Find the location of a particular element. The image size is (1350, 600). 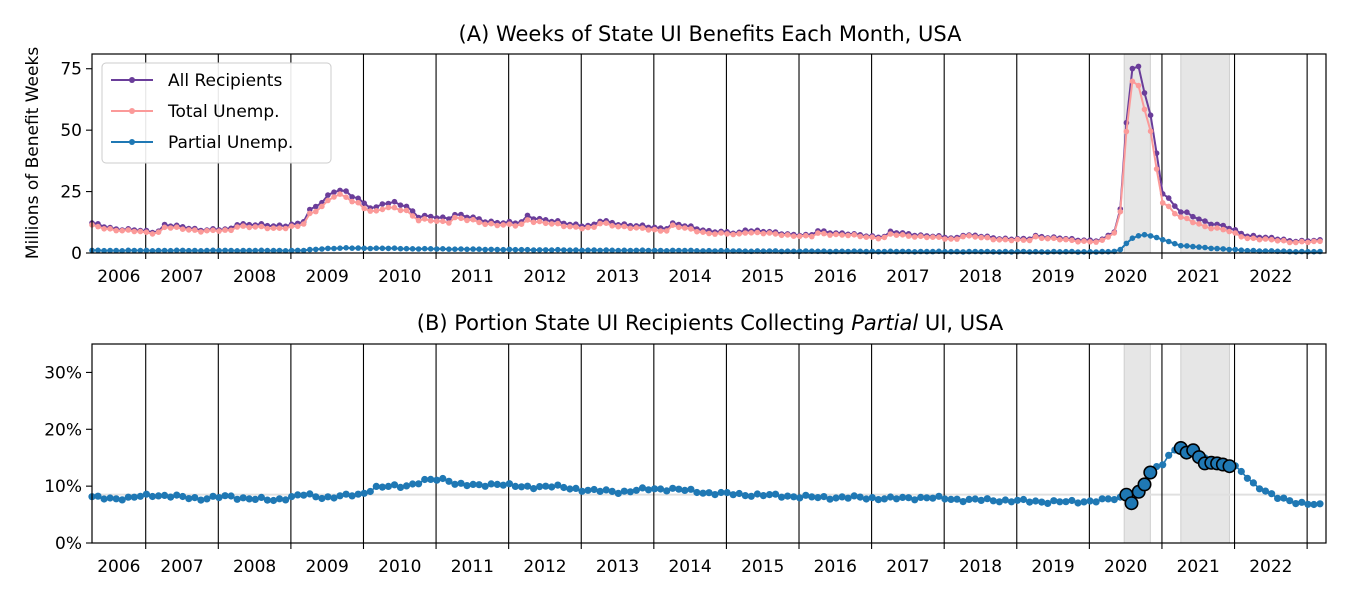

x-tick-label: 2020 is located at coordinates (1125, 567).